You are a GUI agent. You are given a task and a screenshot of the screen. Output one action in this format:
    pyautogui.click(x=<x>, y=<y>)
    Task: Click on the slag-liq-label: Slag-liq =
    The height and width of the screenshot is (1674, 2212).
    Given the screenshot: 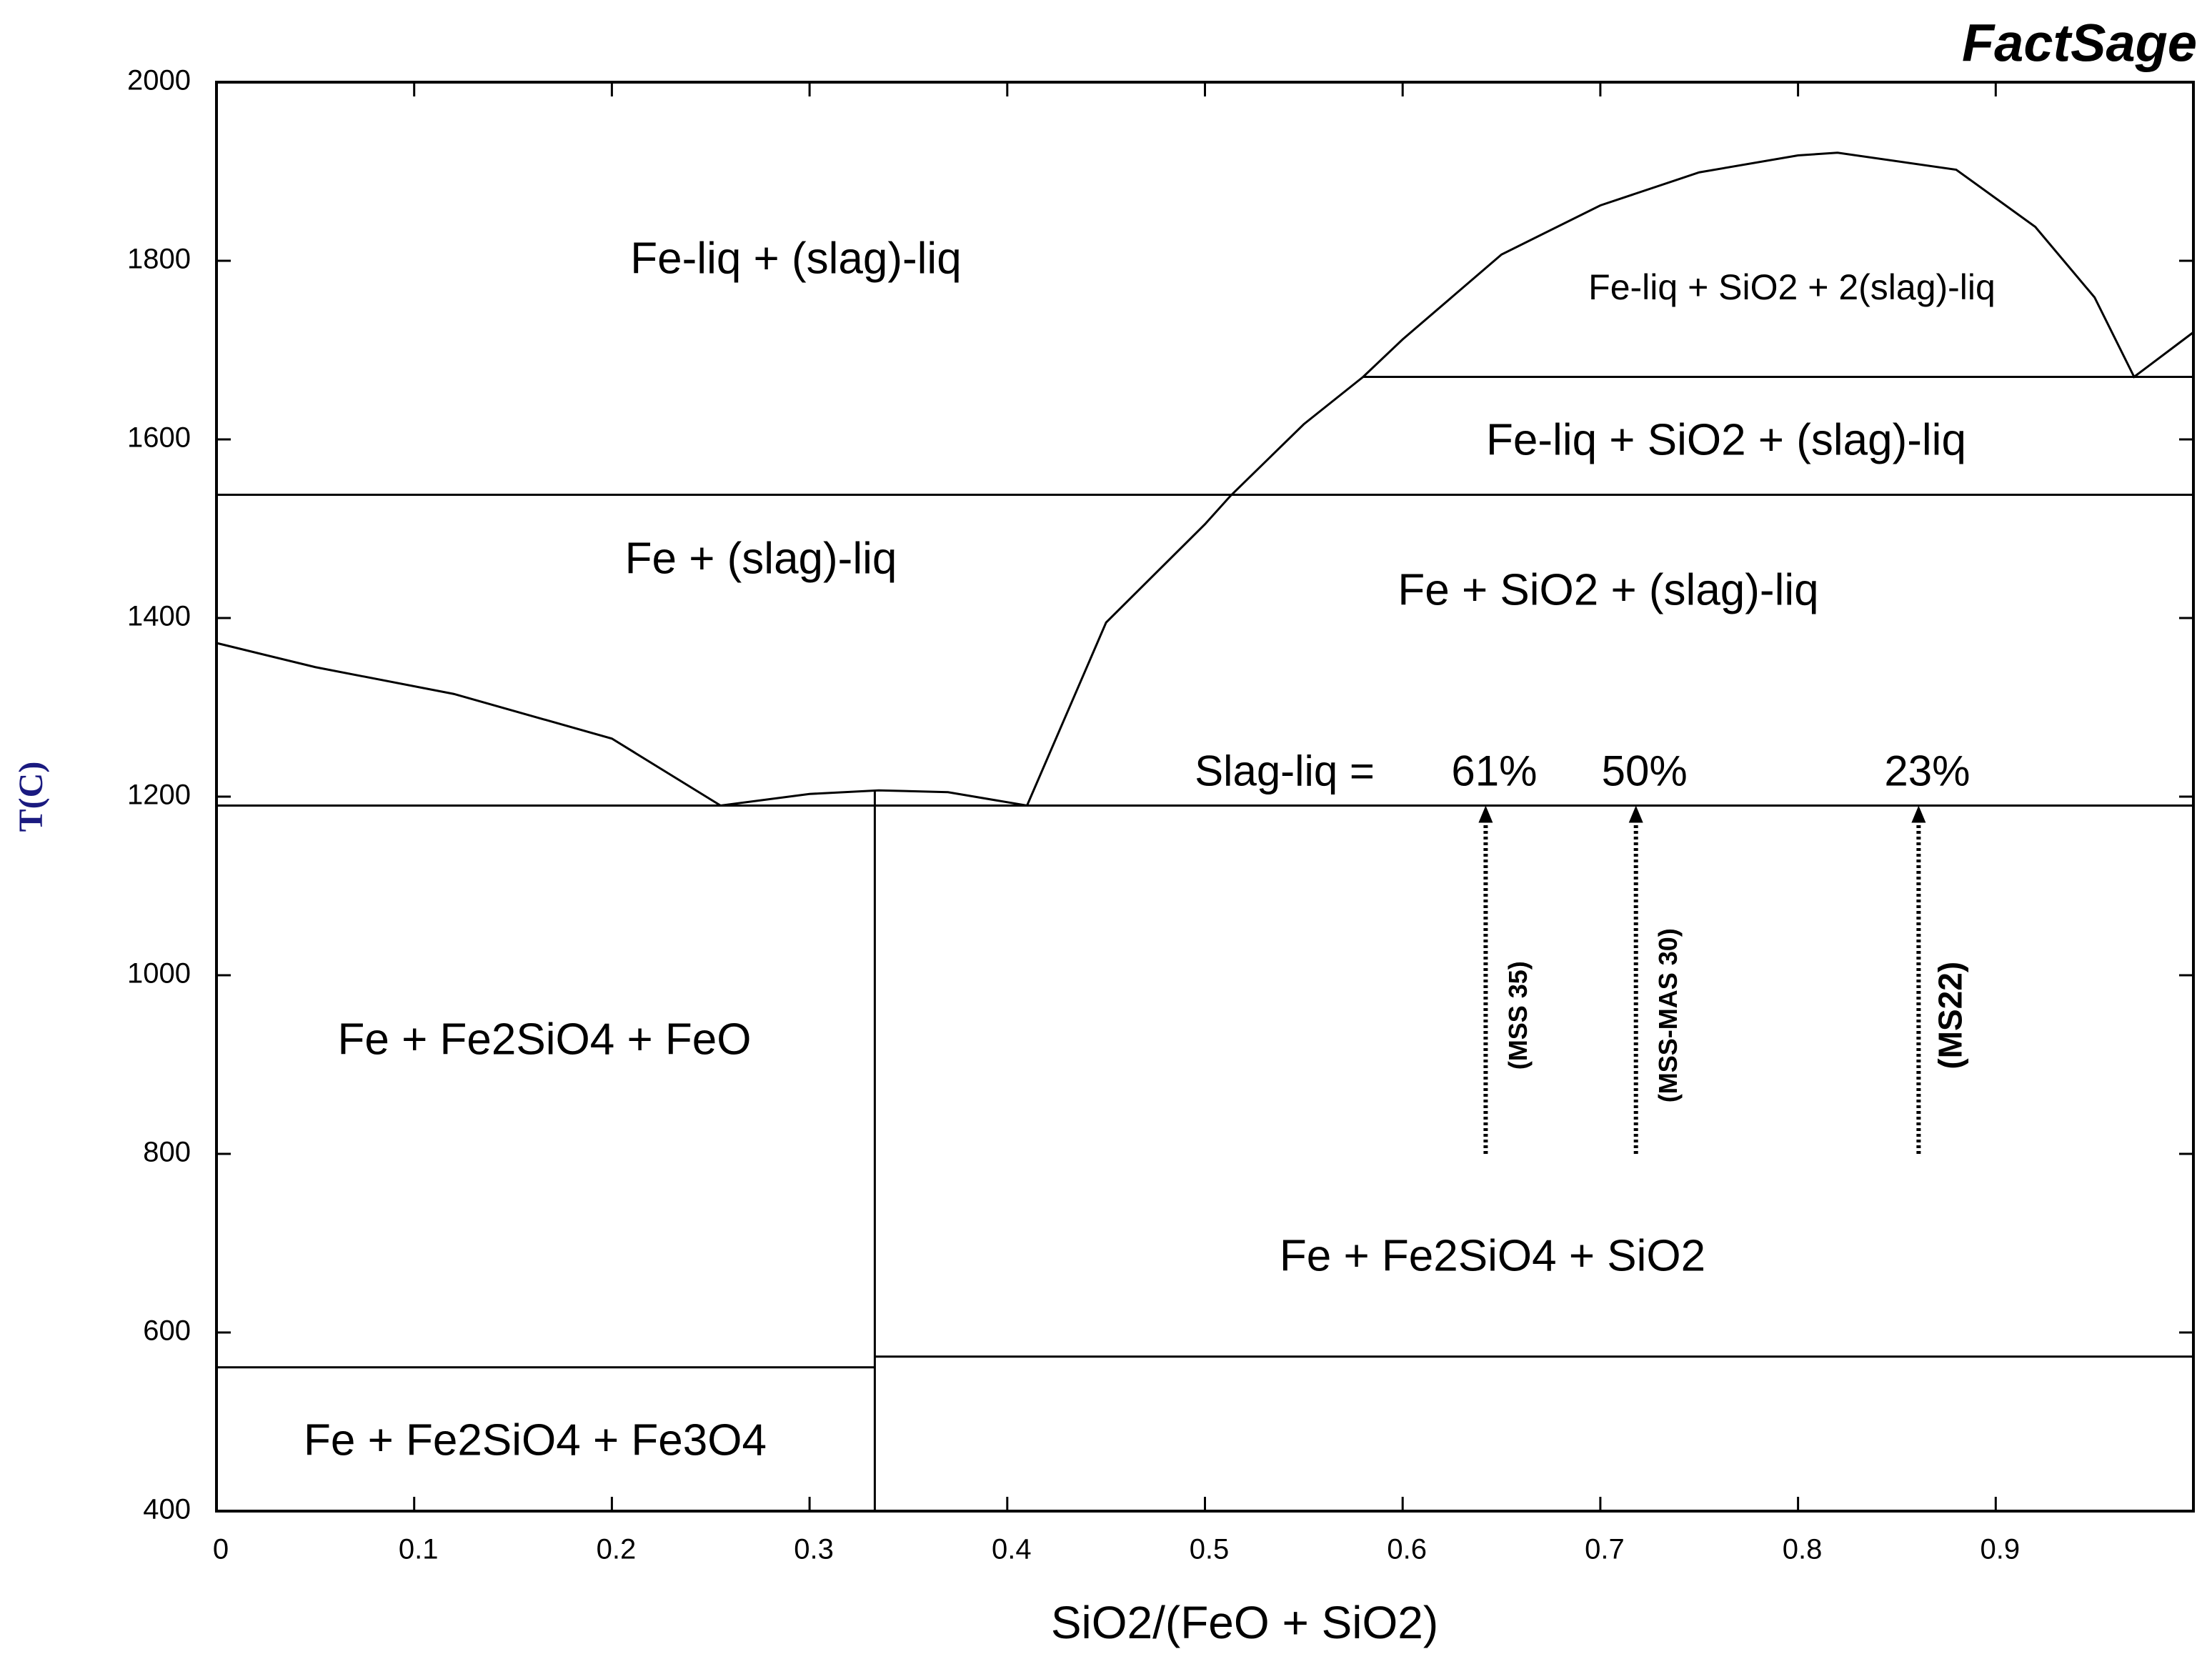 What is the action you would take?
    pyautogui.click(x=1285, y=770)
    